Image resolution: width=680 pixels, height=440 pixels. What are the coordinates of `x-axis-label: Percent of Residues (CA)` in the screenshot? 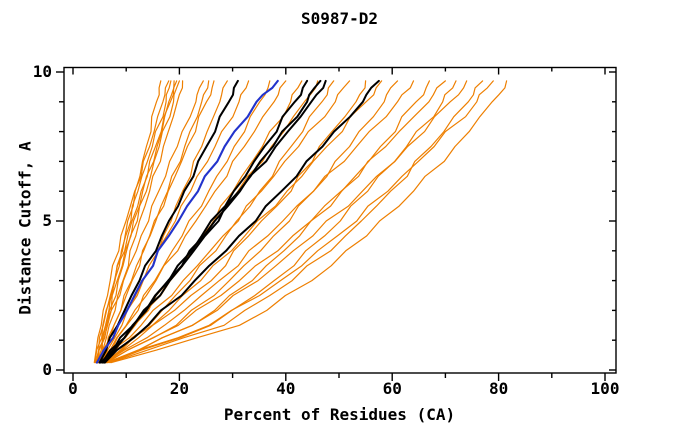 It's located at (339, 414).